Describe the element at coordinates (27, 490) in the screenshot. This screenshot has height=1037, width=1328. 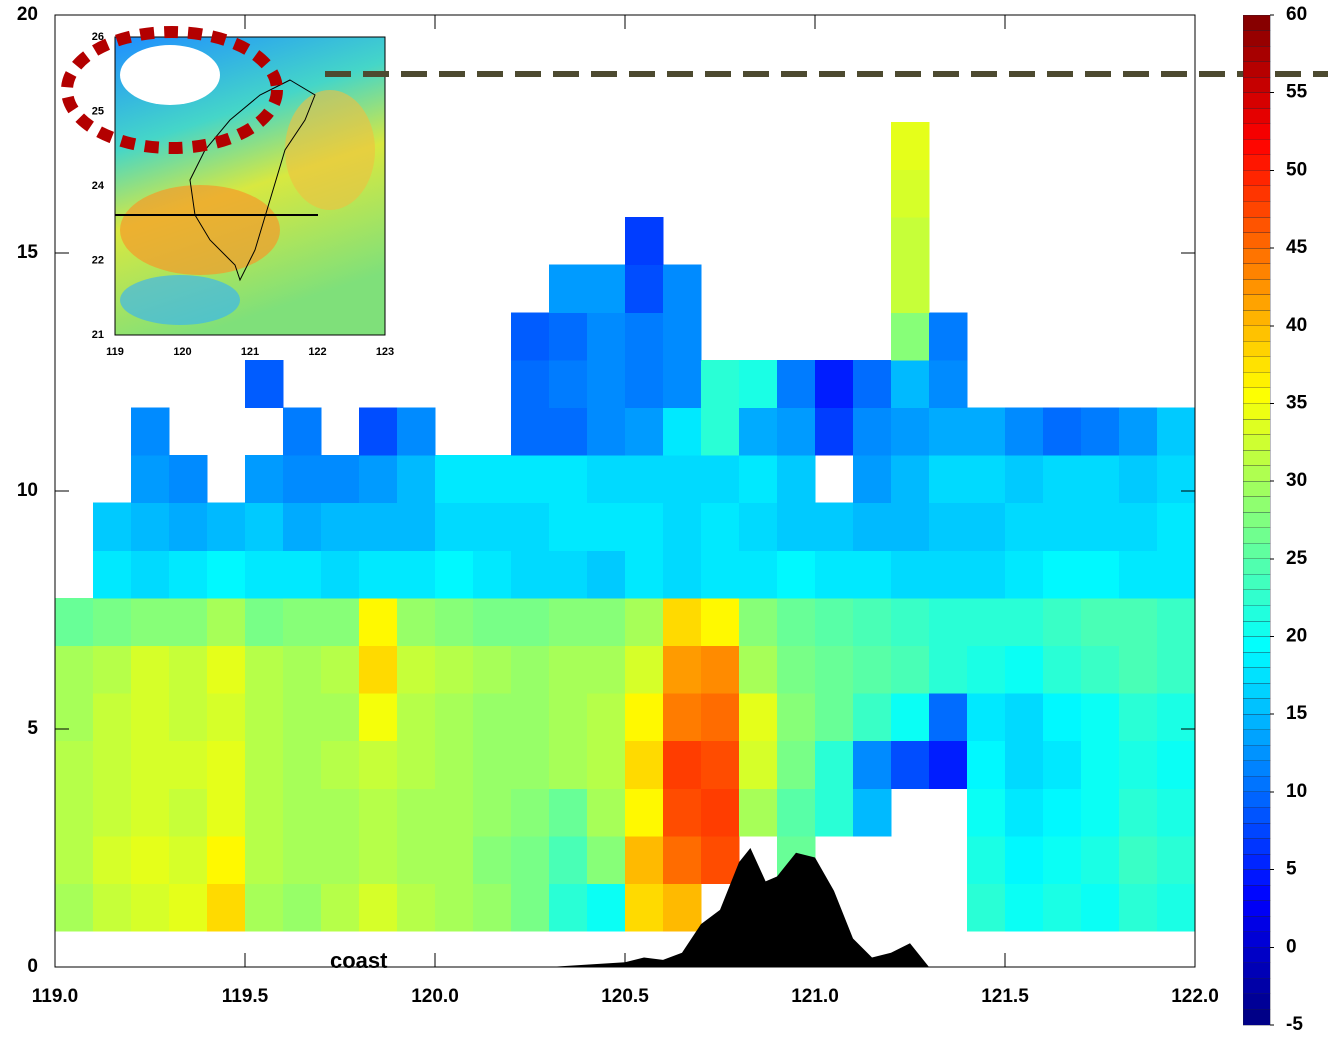
I see `y-tick-label: 10` at that location.